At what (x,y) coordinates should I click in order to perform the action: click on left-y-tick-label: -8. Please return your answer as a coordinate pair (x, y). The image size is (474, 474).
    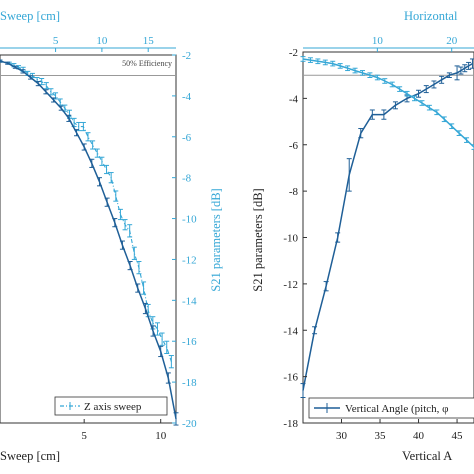
    Looking at the image, I should click on (187, 179).